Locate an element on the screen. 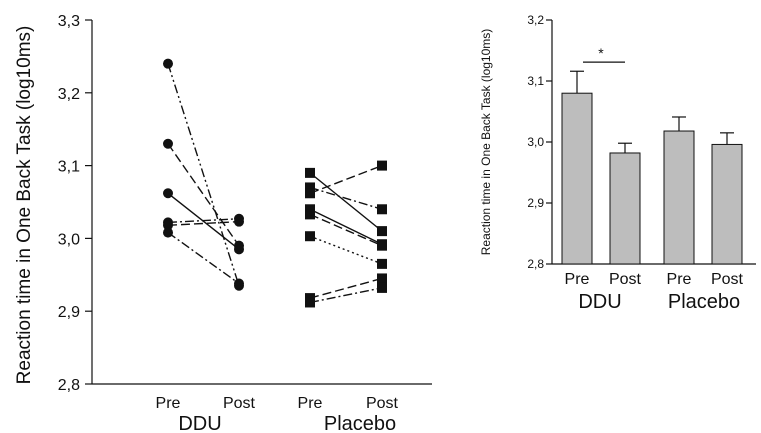  right-bars is located at coordinates (652, 167).